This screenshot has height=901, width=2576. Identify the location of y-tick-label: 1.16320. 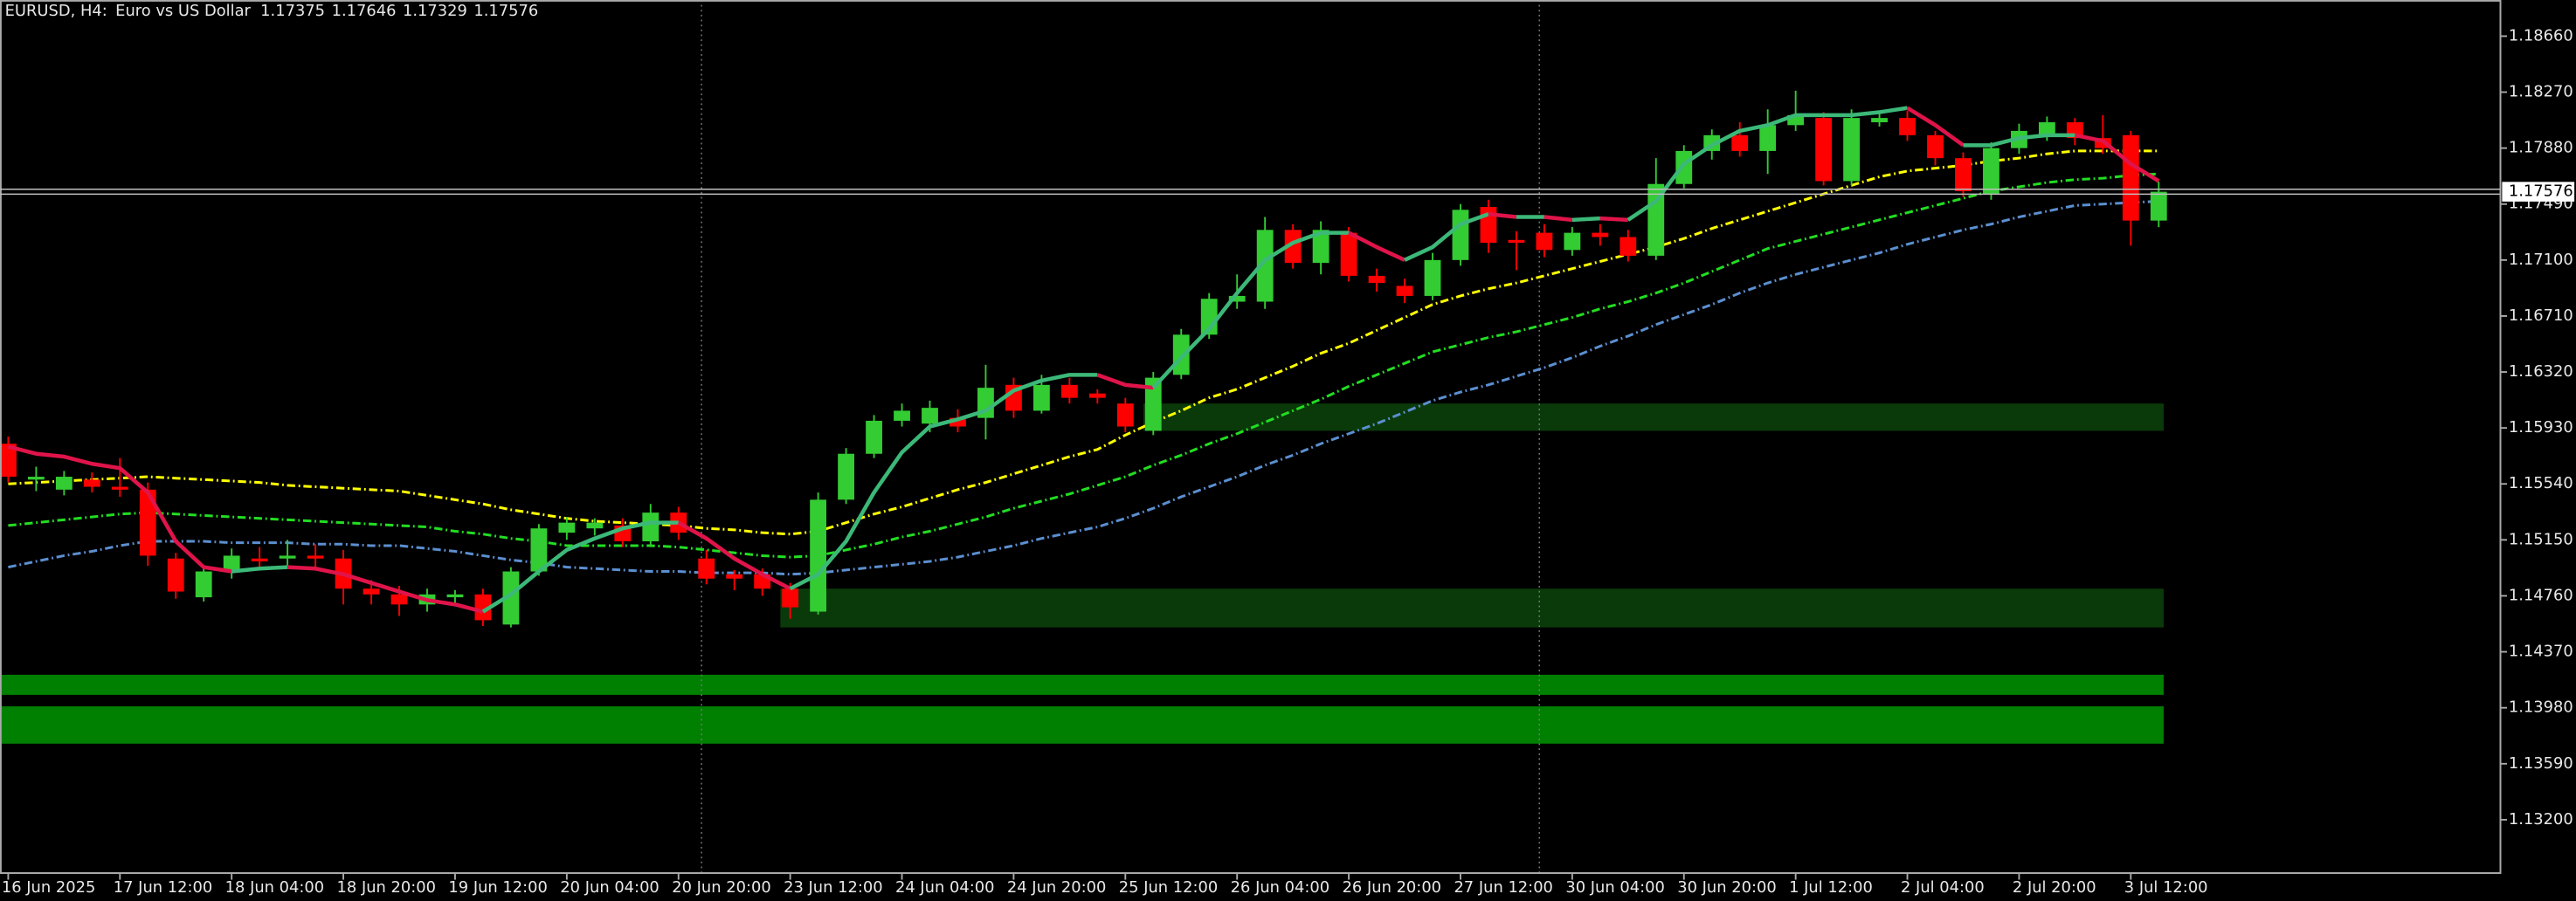
(2541, 371).